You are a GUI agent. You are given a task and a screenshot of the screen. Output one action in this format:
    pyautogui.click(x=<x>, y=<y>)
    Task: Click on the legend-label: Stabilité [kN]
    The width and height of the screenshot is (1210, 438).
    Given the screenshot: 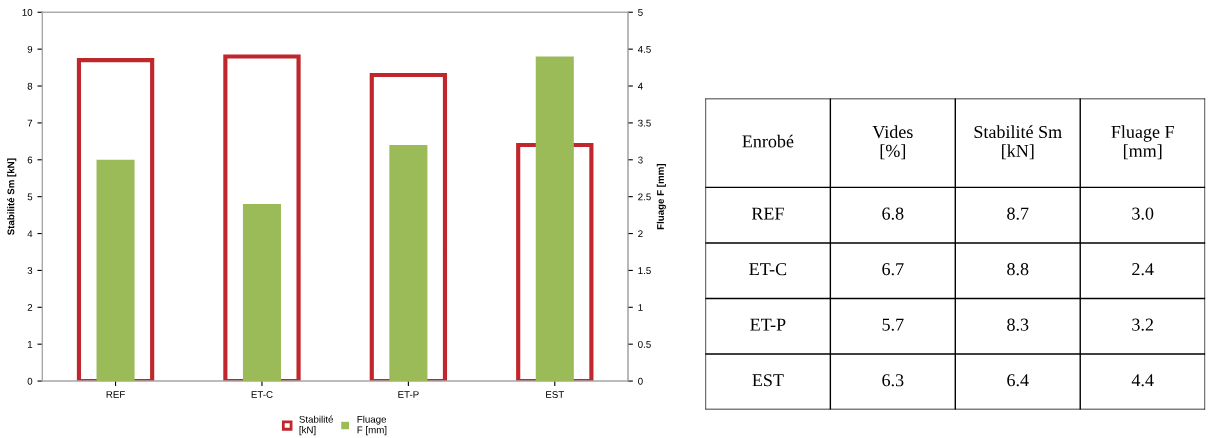 What is the action you would take?
    pyautogui.click(x=316, y=425)
    